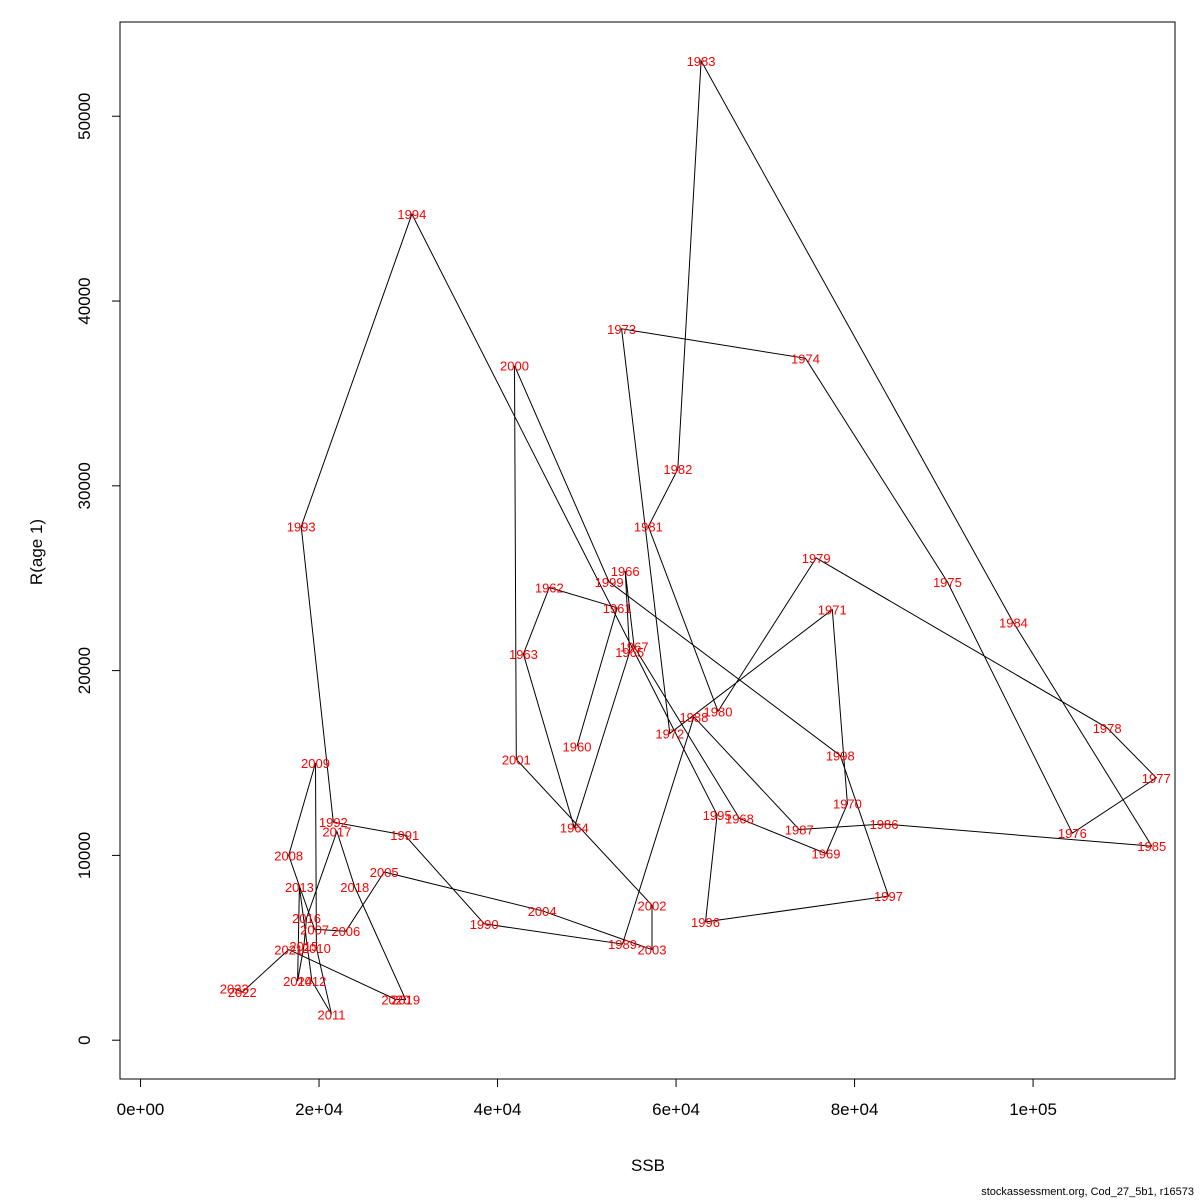  Describe the element at coordinates (384, 872) in the screenshot. I see `year-label-2005: 2005` at that location.